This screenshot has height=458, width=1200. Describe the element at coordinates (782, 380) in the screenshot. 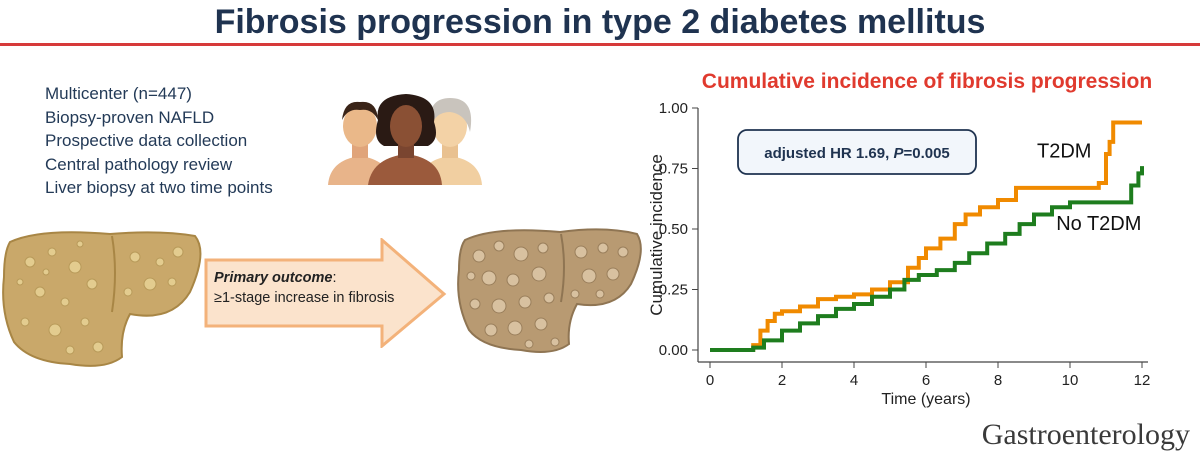

I see `x-tick-label: 2` at that location.